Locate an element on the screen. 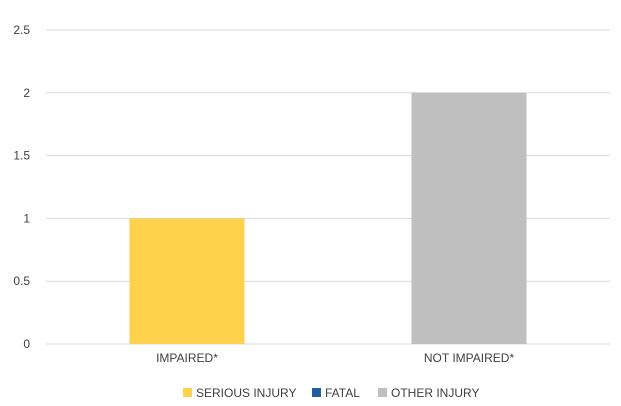 The image size is (621, 406). legend: SERIOUS INJURY FATAL OTHER INJURY is located at coordinates (331, 393).